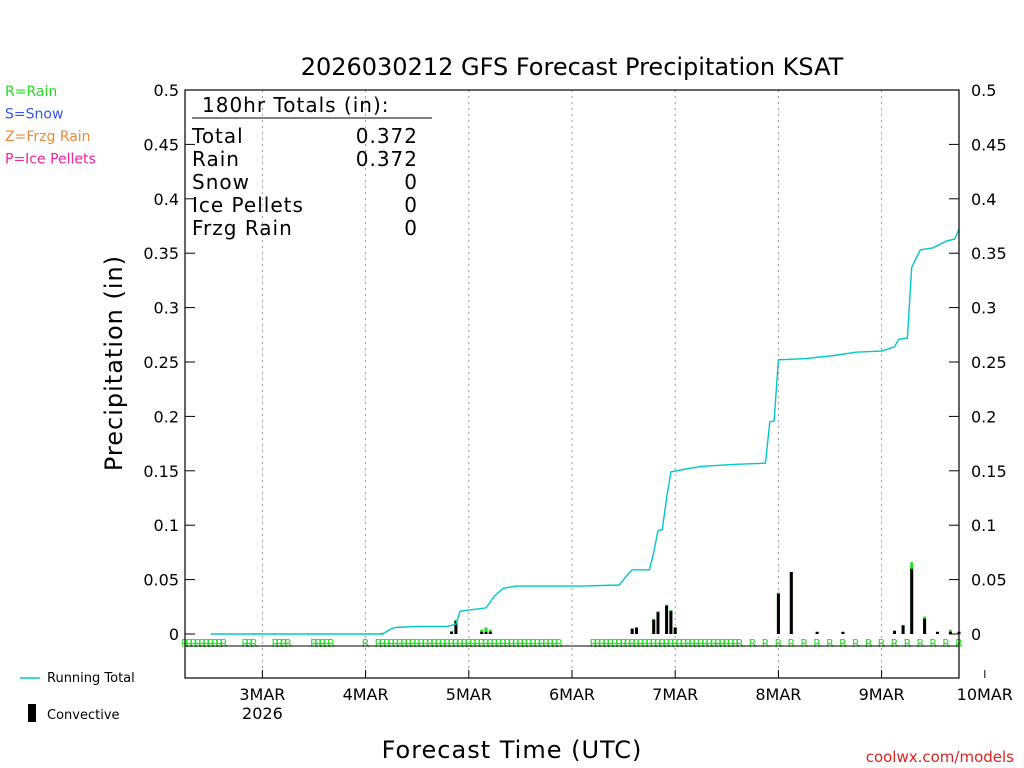  What do you see at coordinates (48, 137) in the screenshot?
I see `precip-type-legend-item: Z=Frzg Rain` at bounding box center [48, 137].